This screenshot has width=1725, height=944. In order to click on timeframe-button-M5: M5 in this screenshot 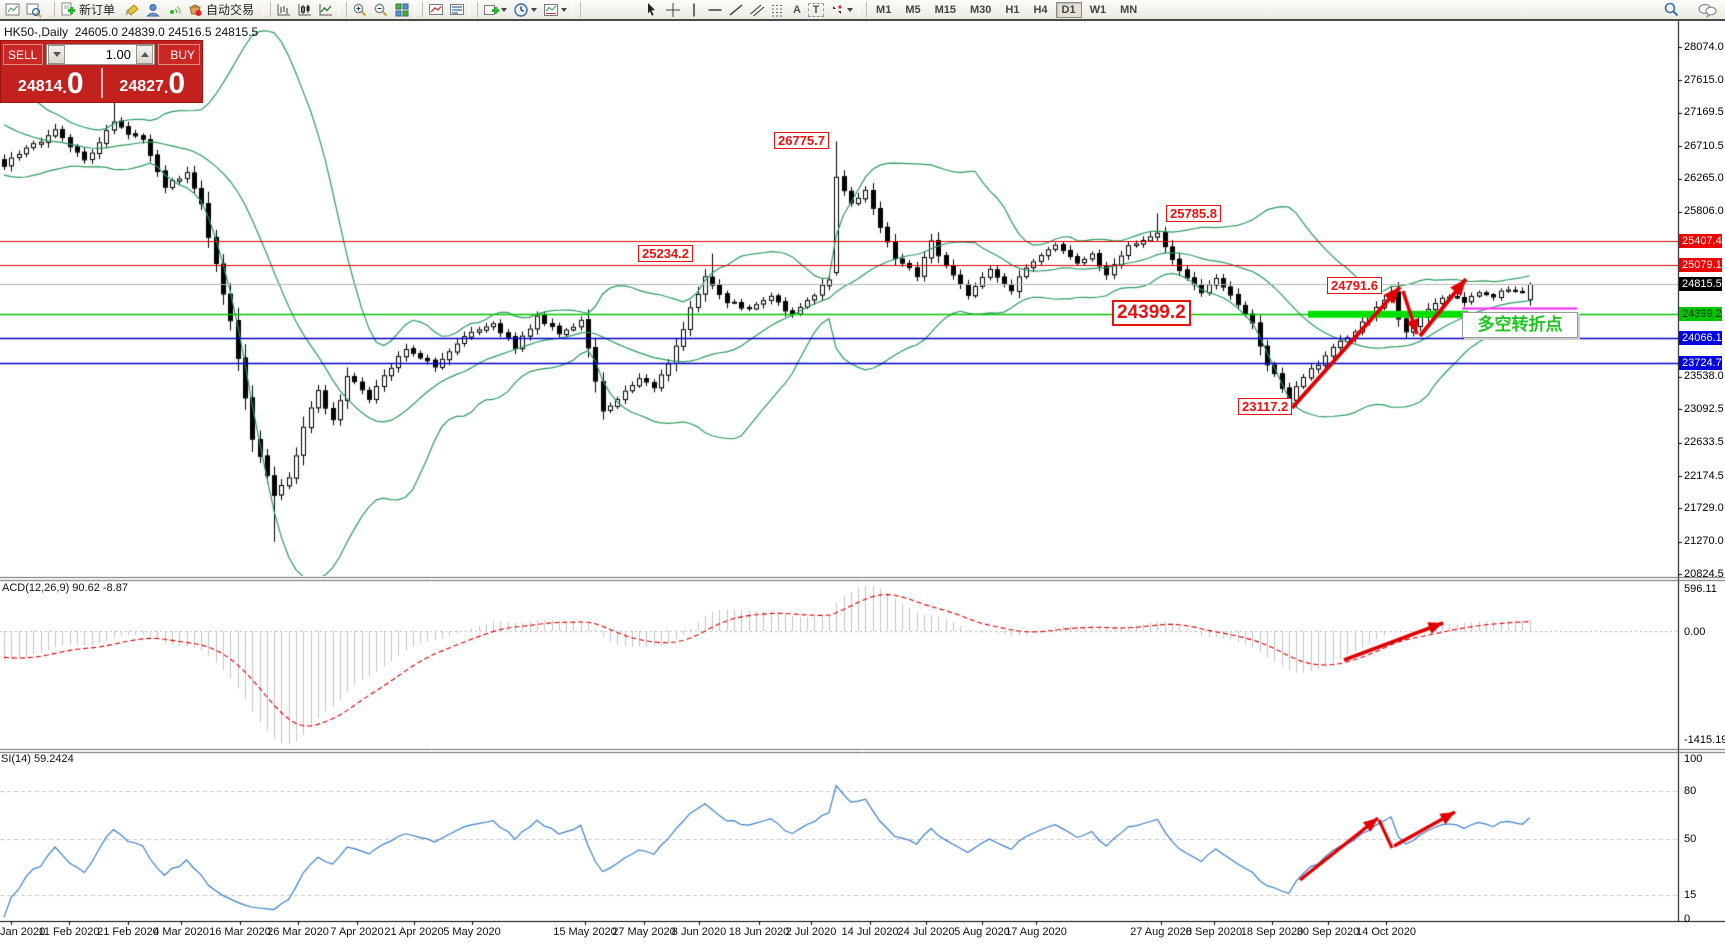, I will do `click(913, 9)`.